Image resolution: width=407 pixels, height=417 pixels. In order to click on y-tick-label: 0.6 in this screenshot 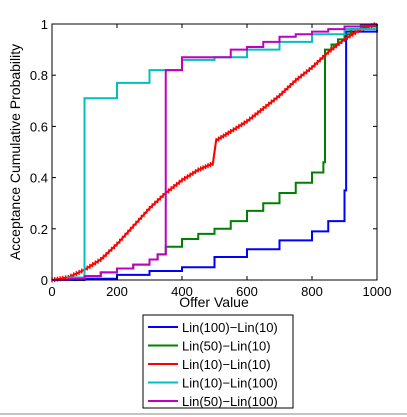, I will do `click(39, 126)`.